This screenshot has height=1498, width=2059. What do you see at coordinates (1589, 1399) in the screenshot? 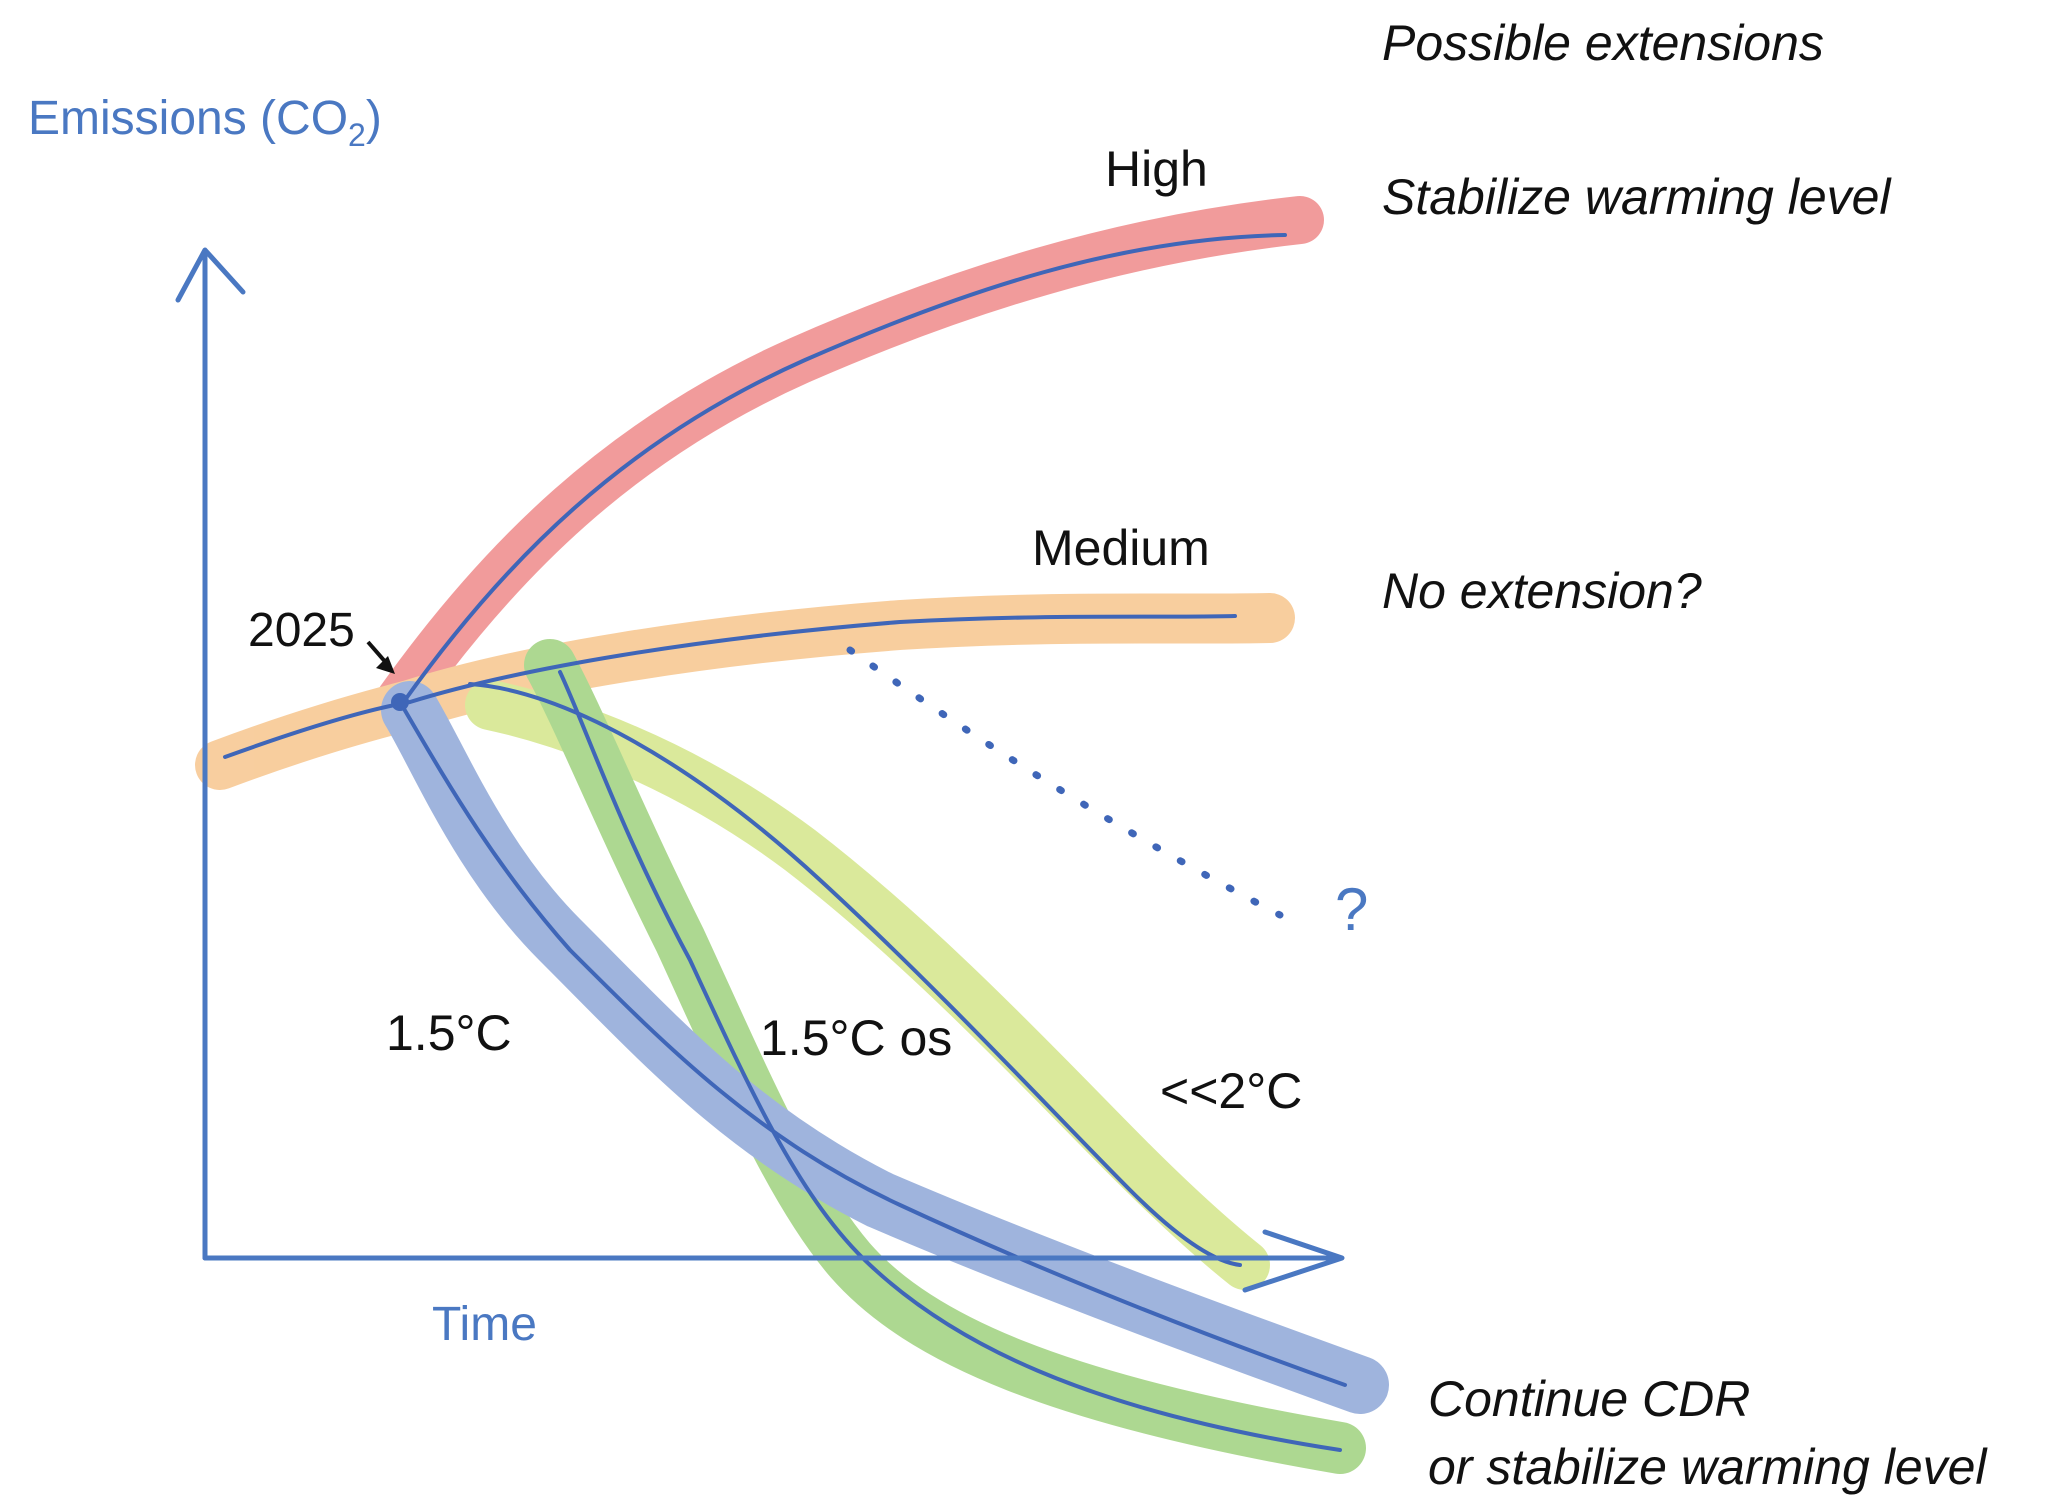
I see `extension-low-line1: Continue CDR` at bounding box center [1589, 1399].